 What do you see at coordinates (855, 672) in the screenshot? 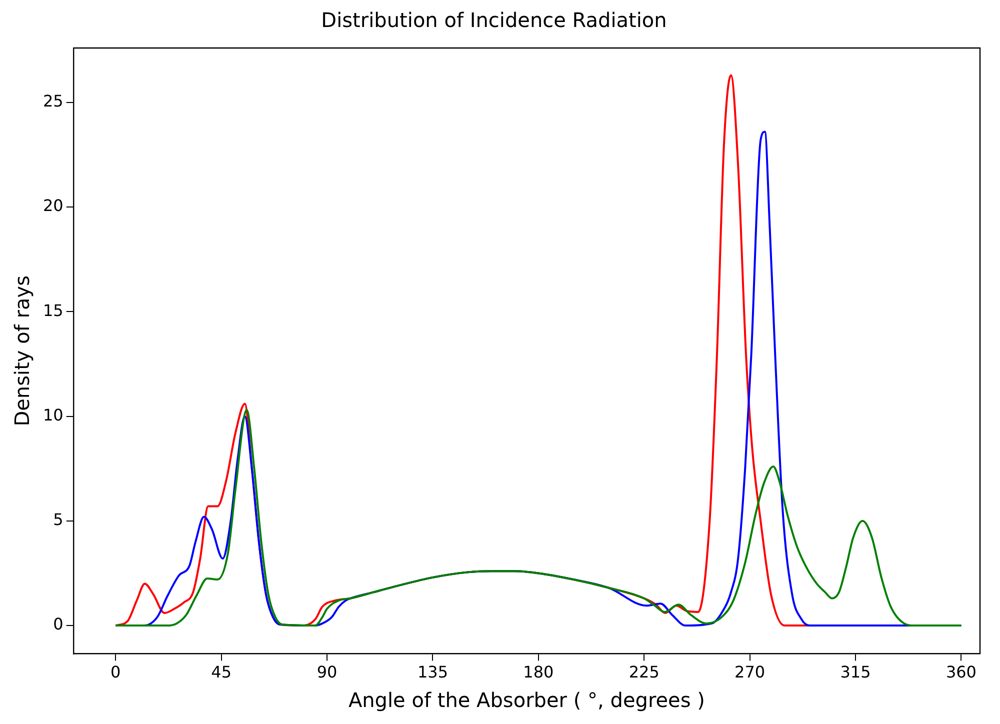
I see `x-tick-label: 315` at bounding box center [855, 672].